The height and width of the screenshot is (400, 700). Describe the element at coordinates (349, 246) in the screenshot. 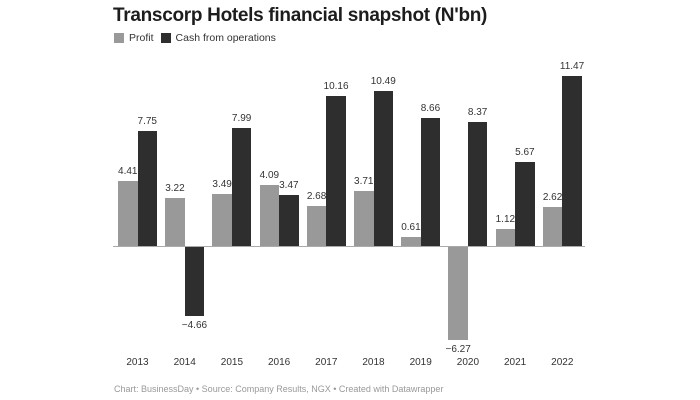

I see `zero-baseline` at that location.